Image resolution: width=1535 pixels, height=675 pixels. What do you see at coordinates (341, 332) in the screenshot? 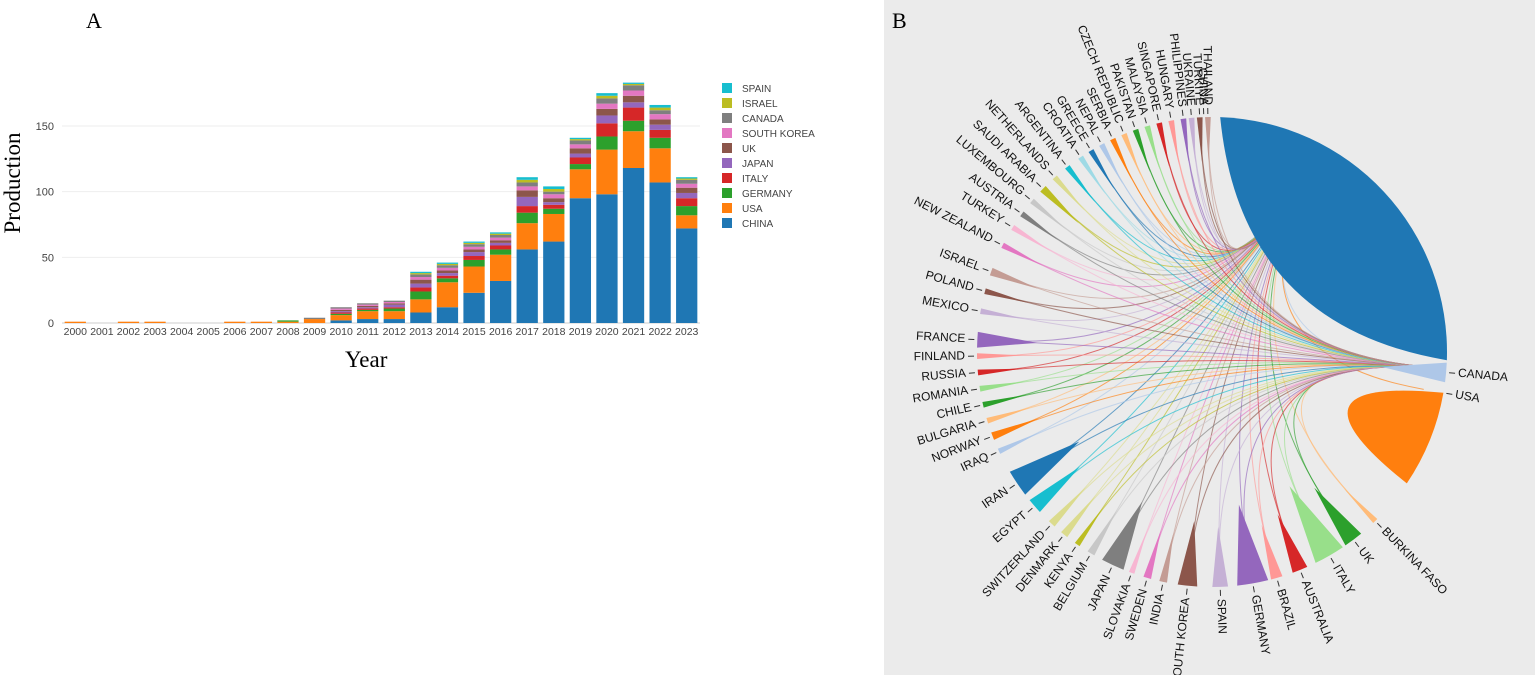
I see `x-tick-label: 2010` at bounding box center [341, 332].